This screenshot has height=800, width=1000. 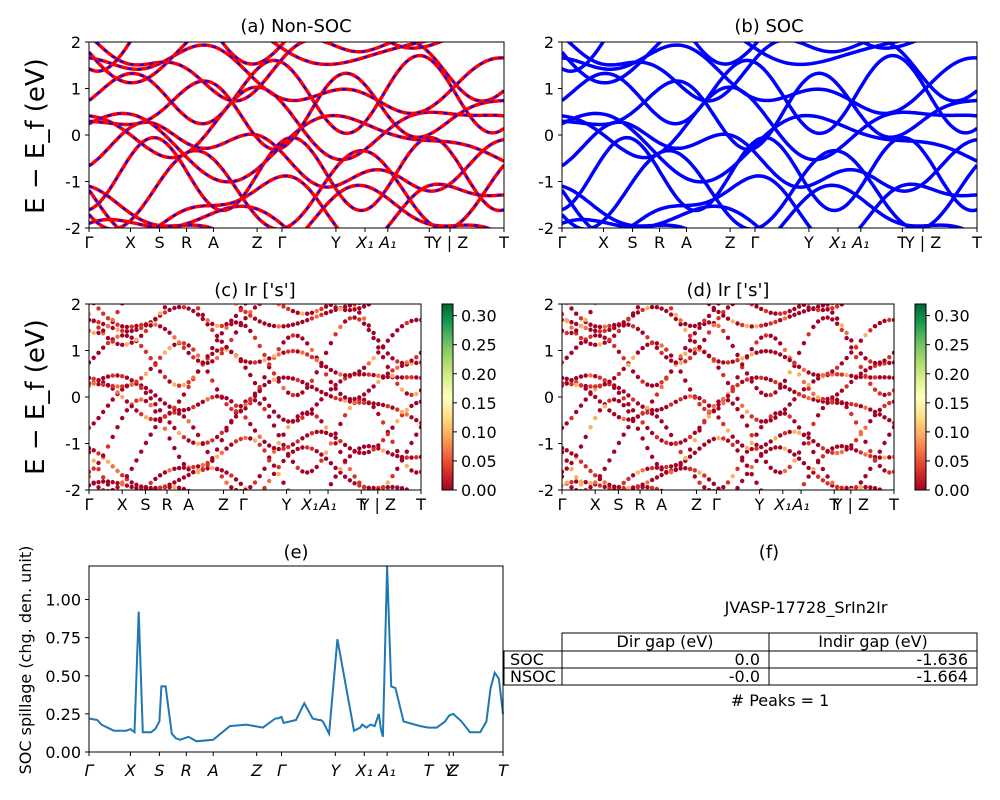 I want to click on x-tick-label: S, so click(x=159, y=770).